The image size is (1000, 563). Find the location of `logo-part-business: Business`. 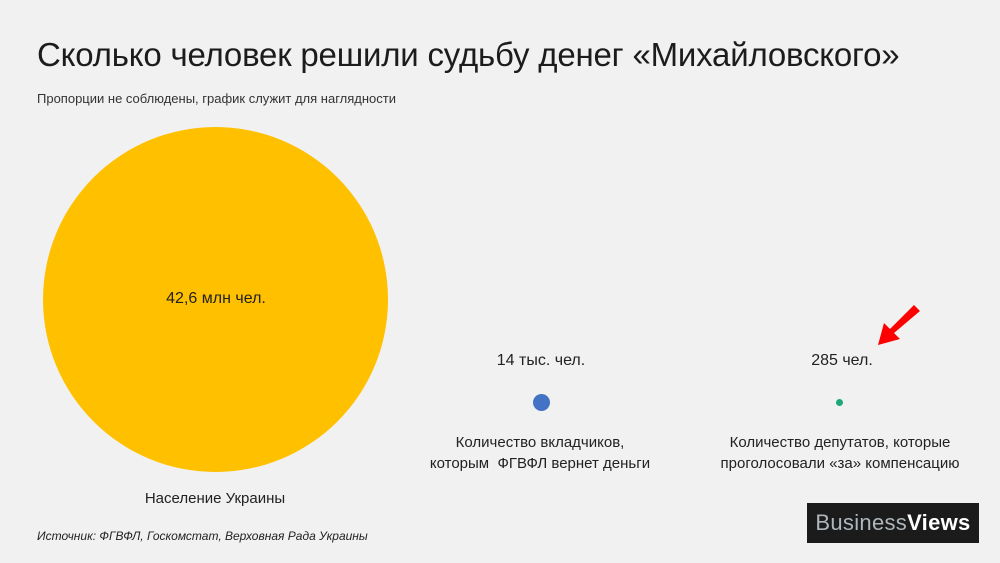

logo-part-business: Business is located at coordinates (861, 522).